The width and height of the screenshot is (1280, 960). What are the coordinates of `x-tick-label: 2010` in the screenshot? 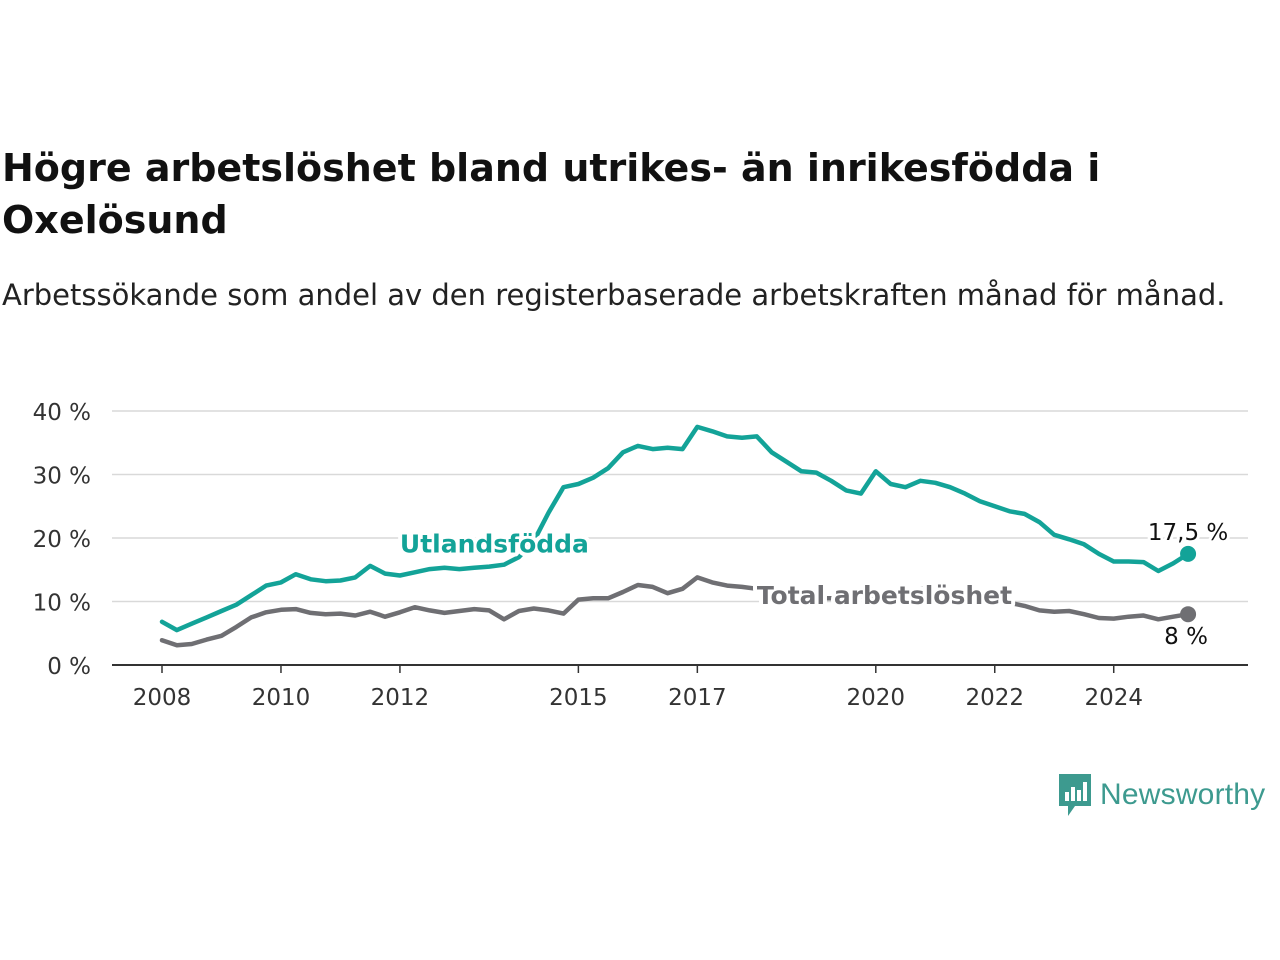 It's located at (281, 698).